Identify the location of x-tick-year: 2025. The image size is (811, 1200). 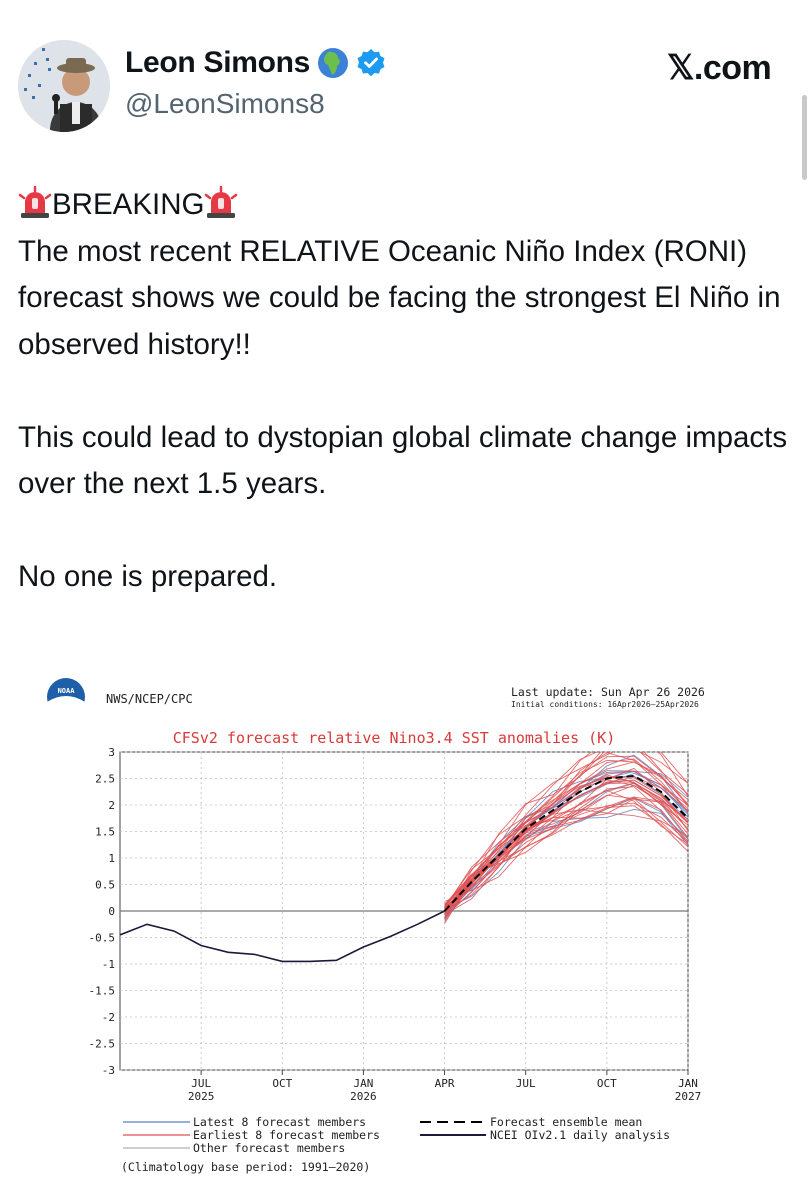
(201, 1096).